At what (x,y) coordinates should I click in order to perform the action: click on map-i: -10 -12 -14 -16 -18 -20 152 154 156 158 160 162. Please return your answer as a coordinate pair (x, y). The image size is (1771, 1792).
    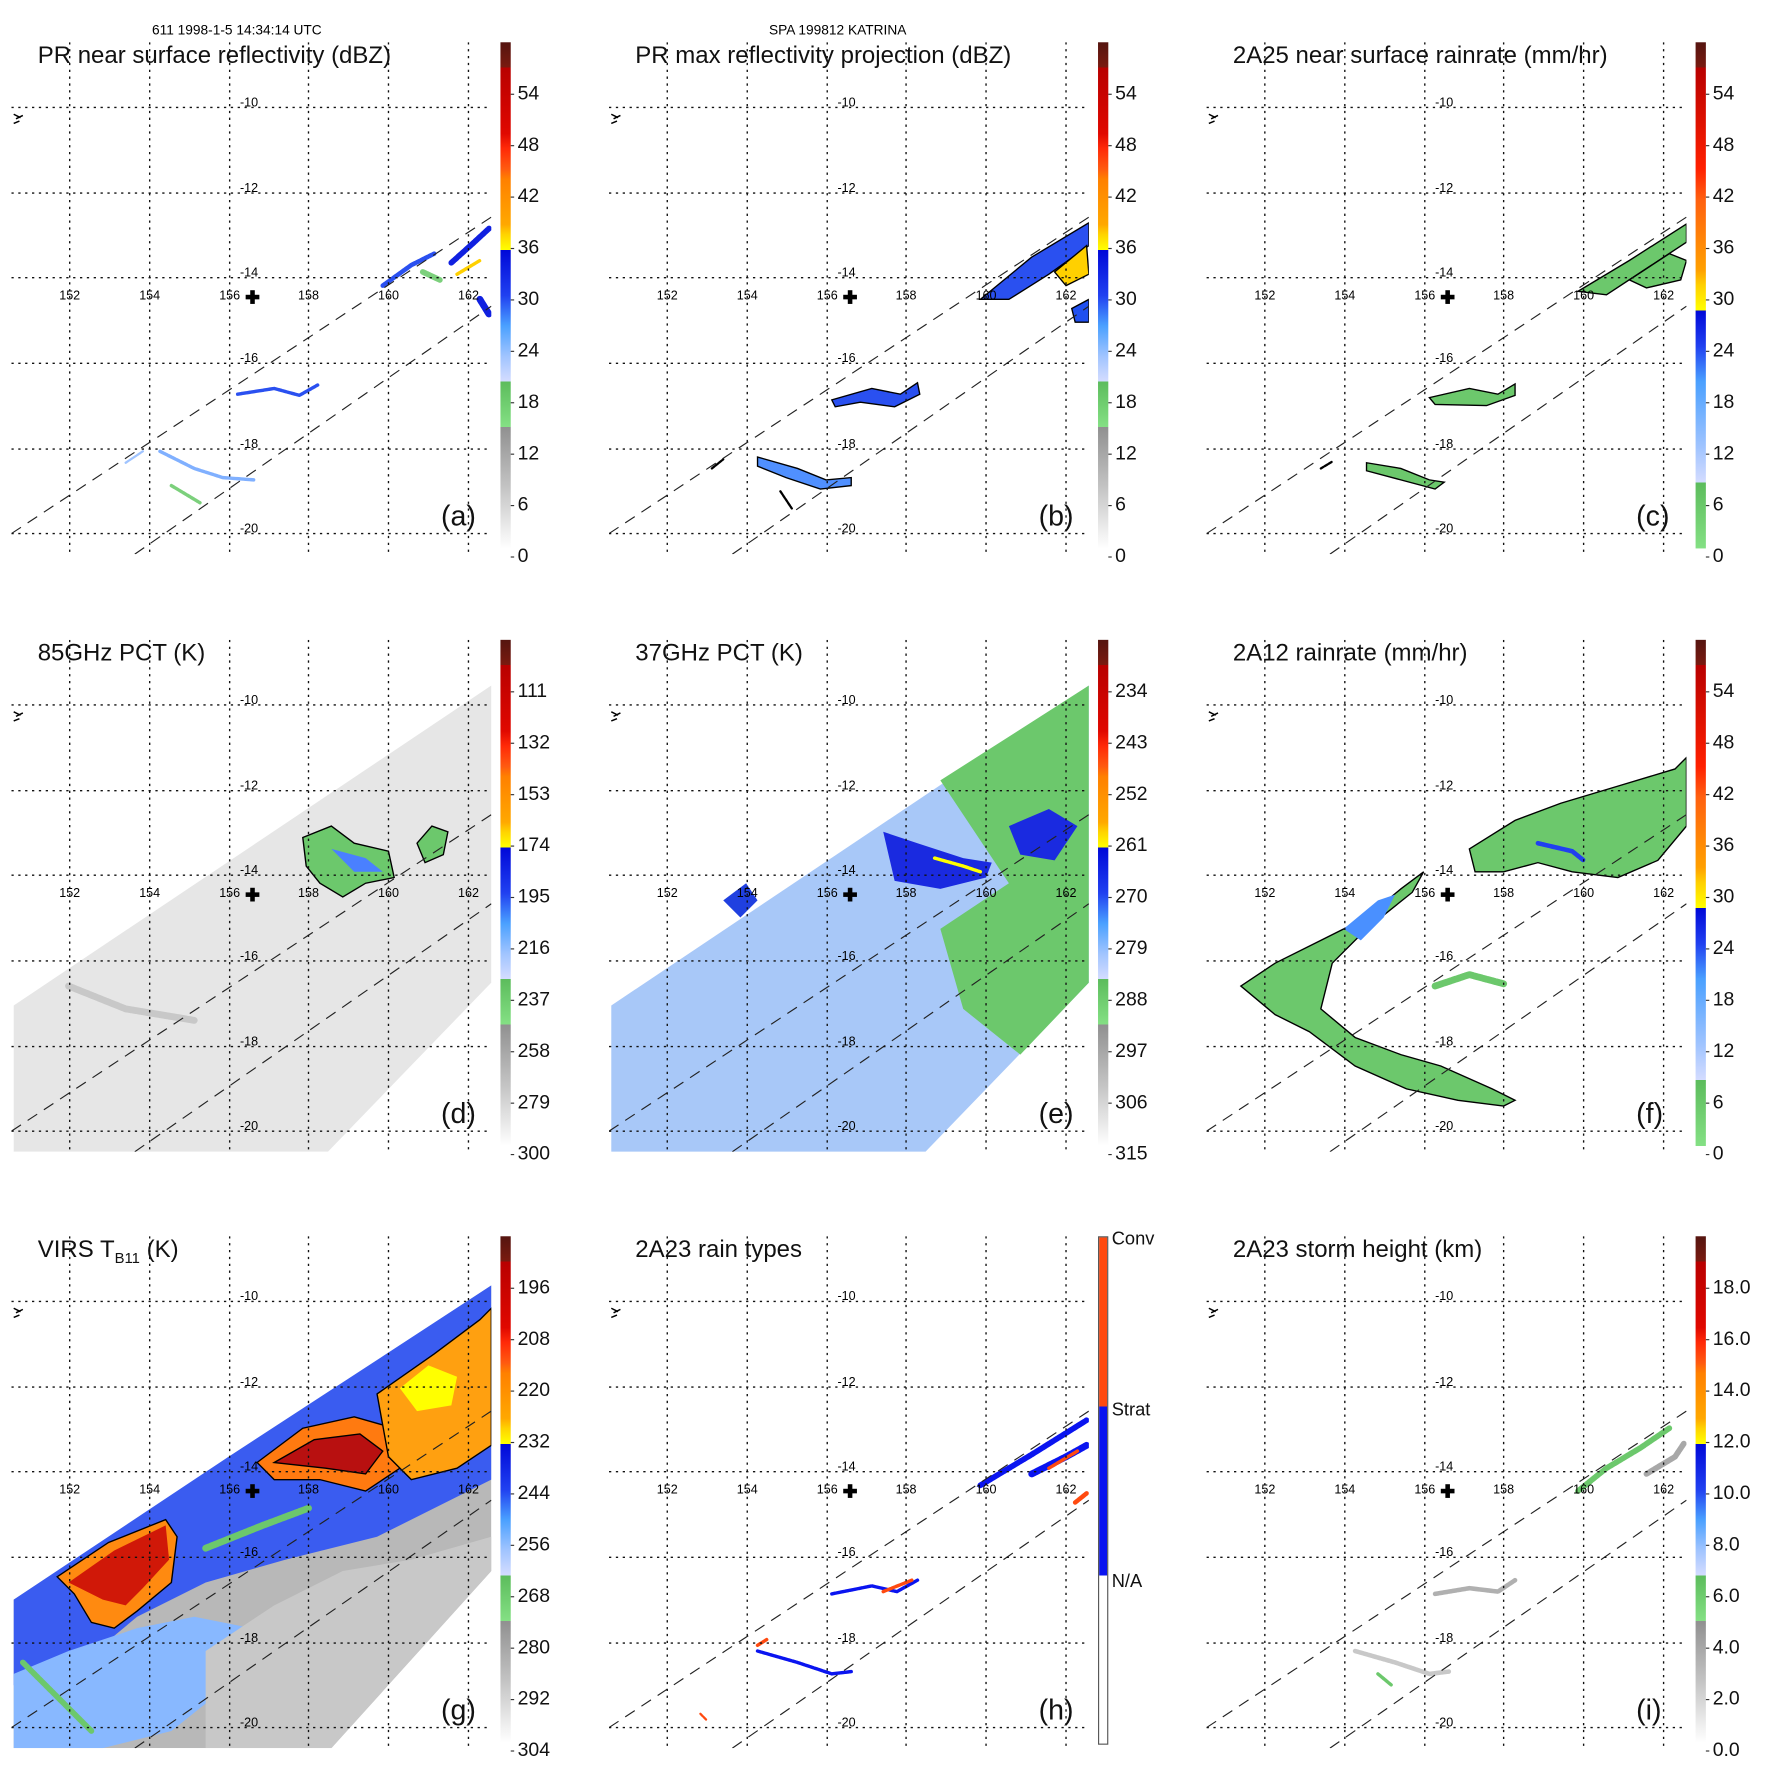
    Looking at the image, I should click on (1446, 1492).